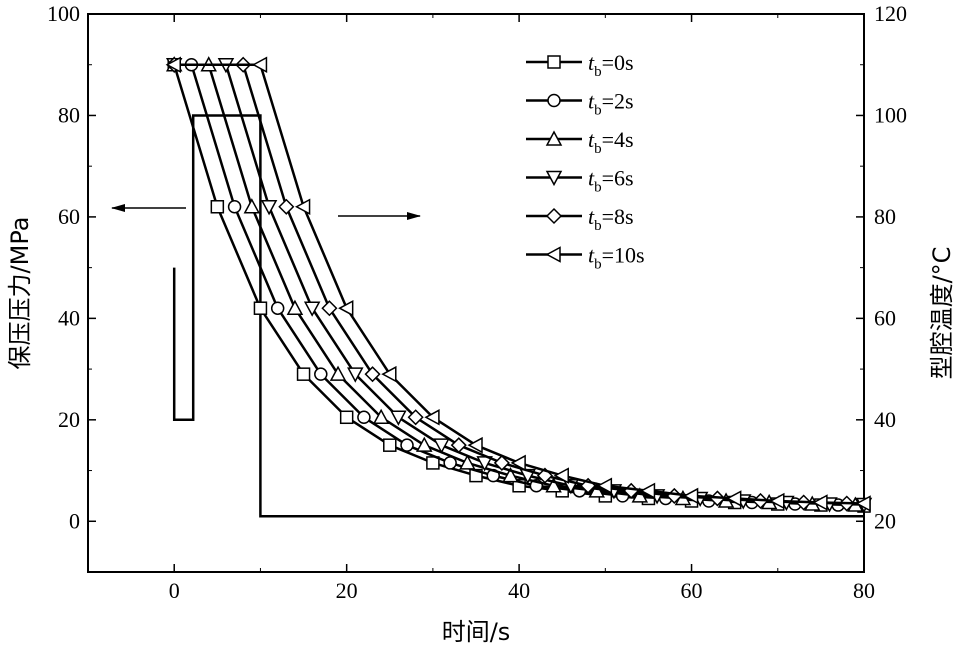 This screenshot has width=958, height=647. Describe the element at coordinates (885, 419) in the screenshot. I see `y-right-tick-label: 40` at that location.